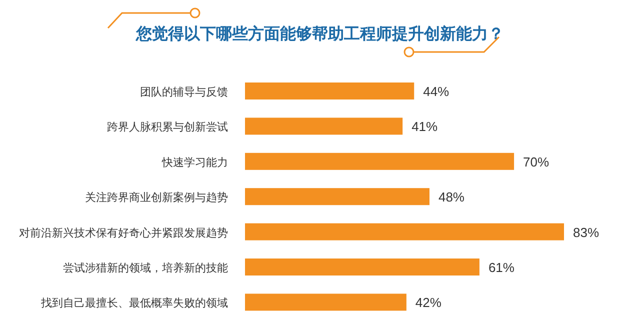 The image size is (640, 334). What do you see at coordinates (167, 127) in the screenshot?
I see `y-tick-label: 跨界人脉积累与创新尝试` at bounding box center [167, 127].